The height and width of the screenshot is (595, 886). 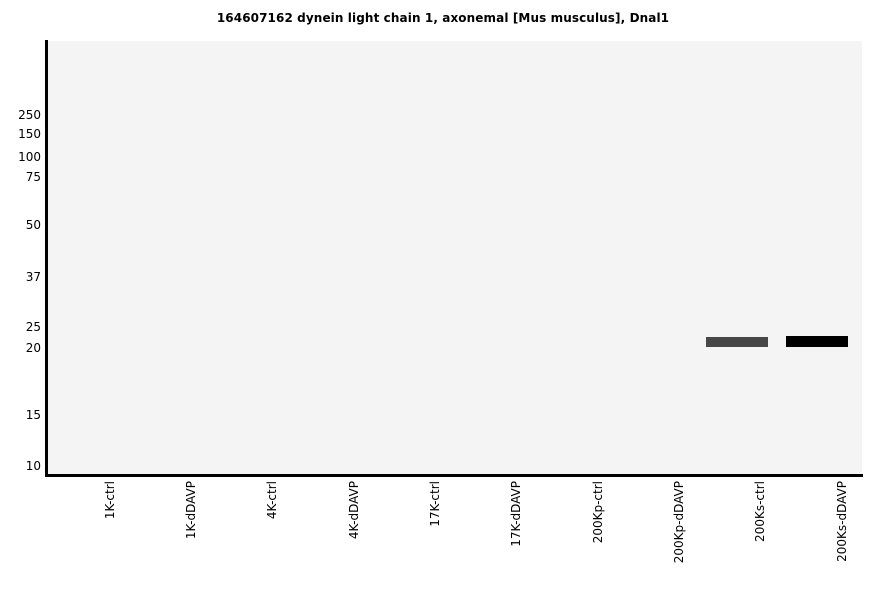 What do you see at coordinates (29, 134) in the screenshot?
I see `y-tick-label: 150` at bounding box center [29, 134].